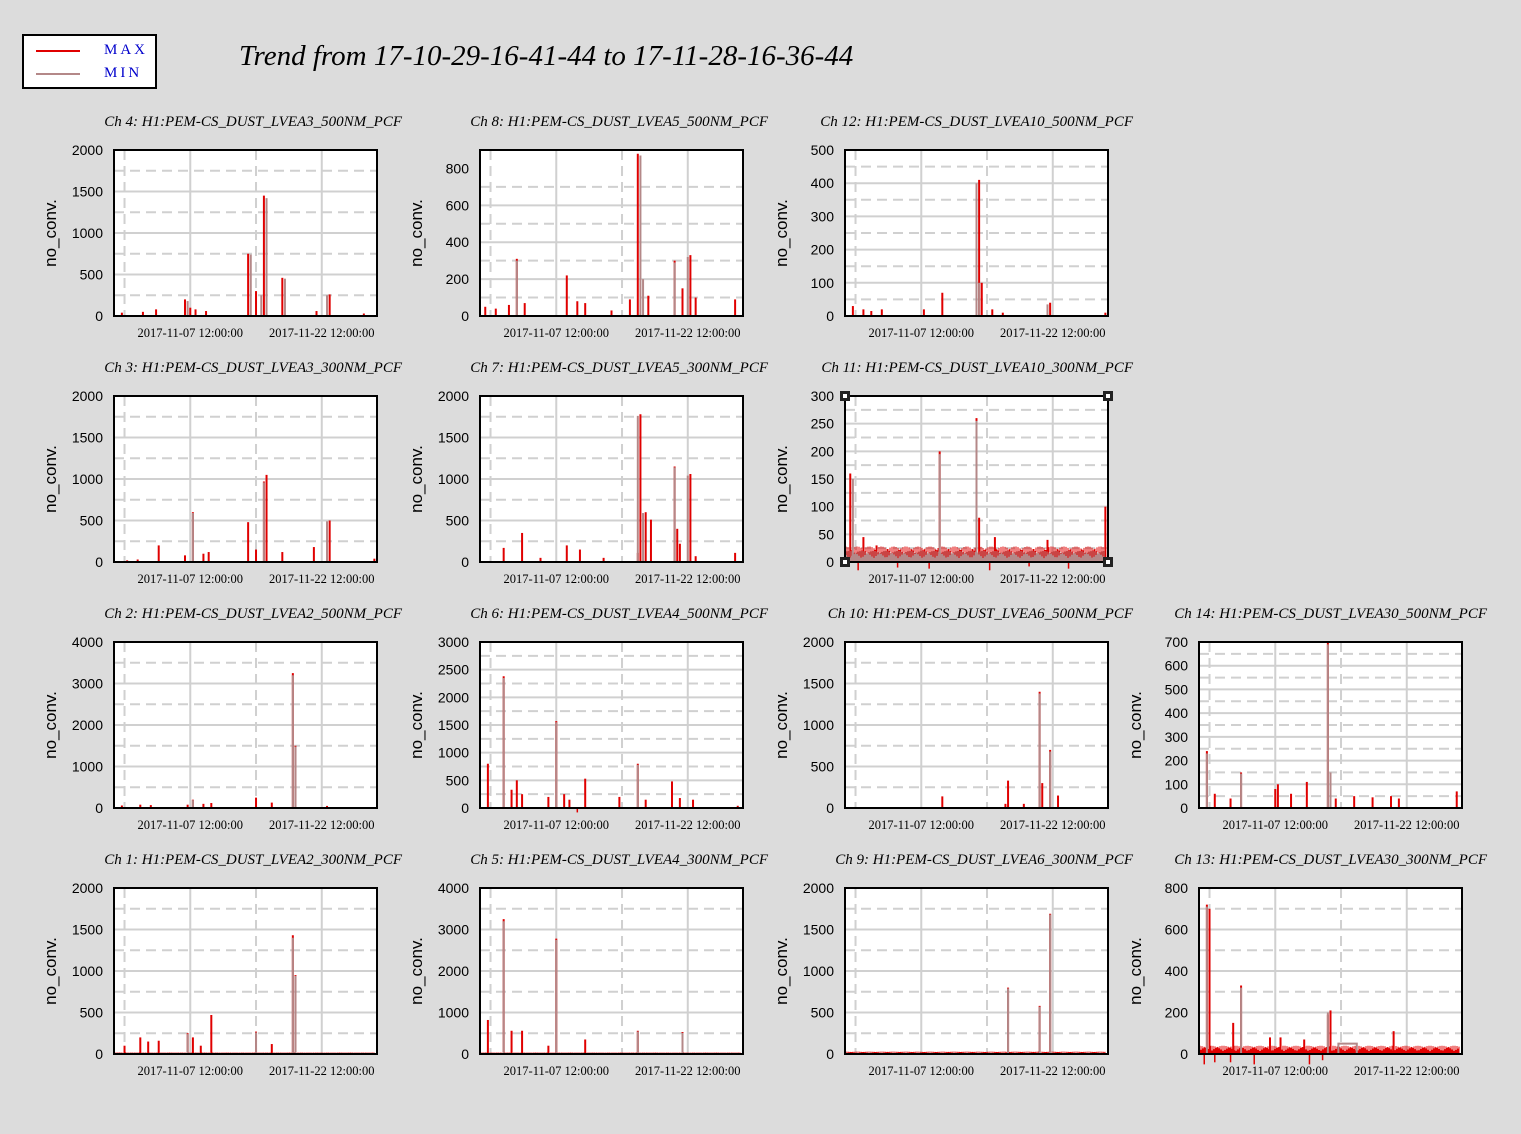  Describe the element at coordinates (253, 122) in the screenshot. I see `chart-title: Ch 4: H1:PEM-CS_DUST_LVEA3_500NM_PCF` at that location.